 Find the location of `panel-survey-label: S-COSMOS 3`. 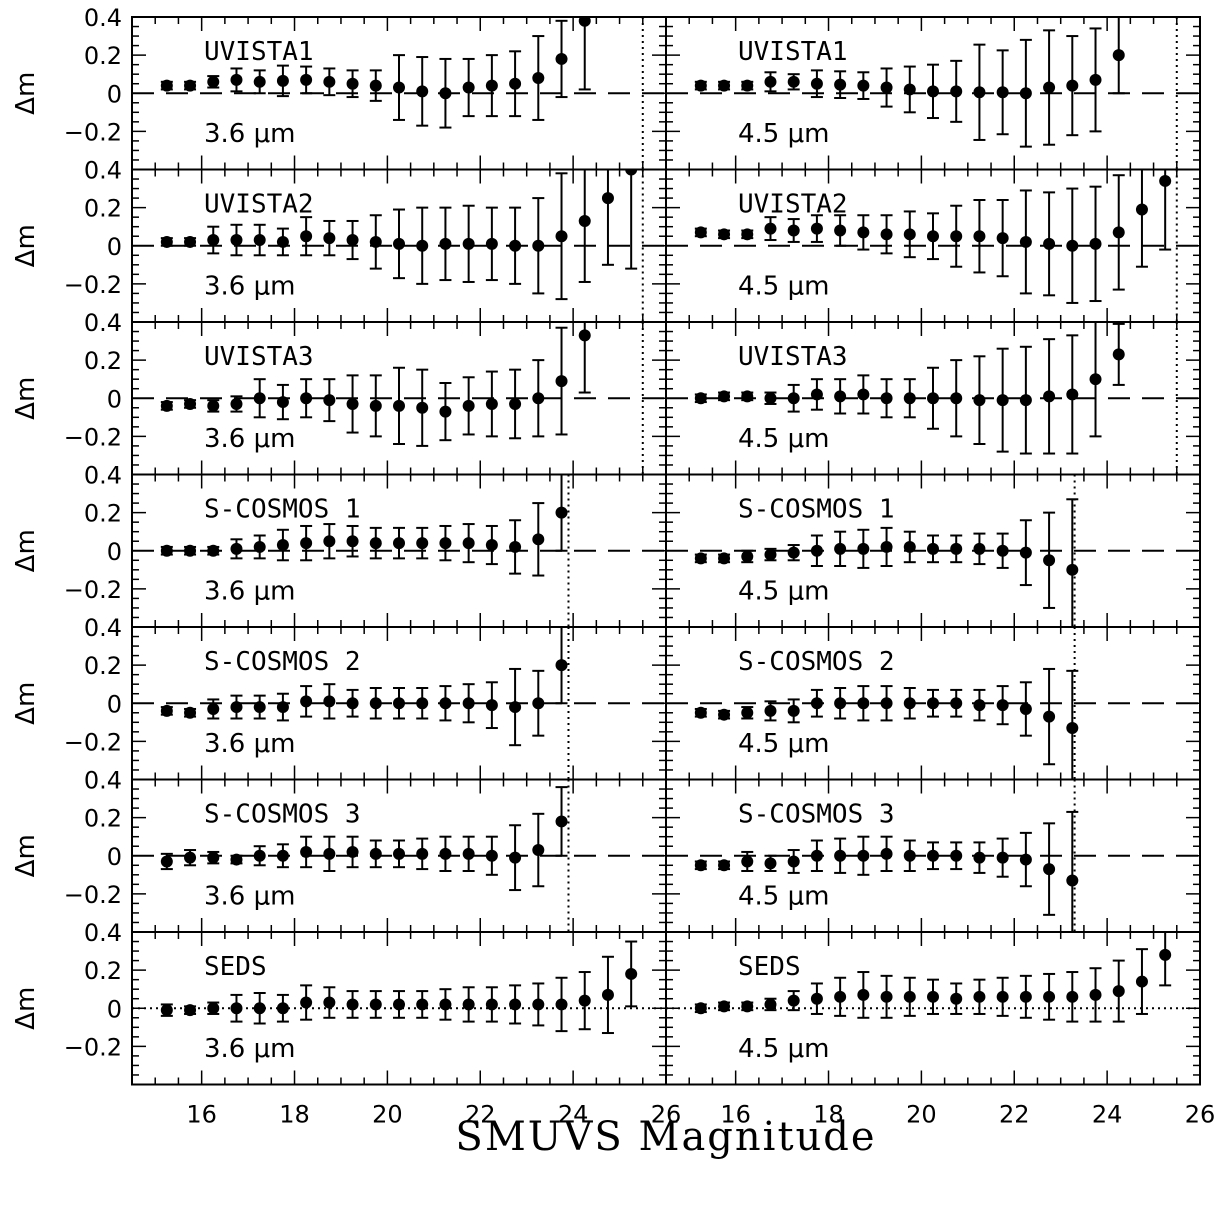

panel-survey-label: S-COSMOS 3 is located at coordinates (282, 815).